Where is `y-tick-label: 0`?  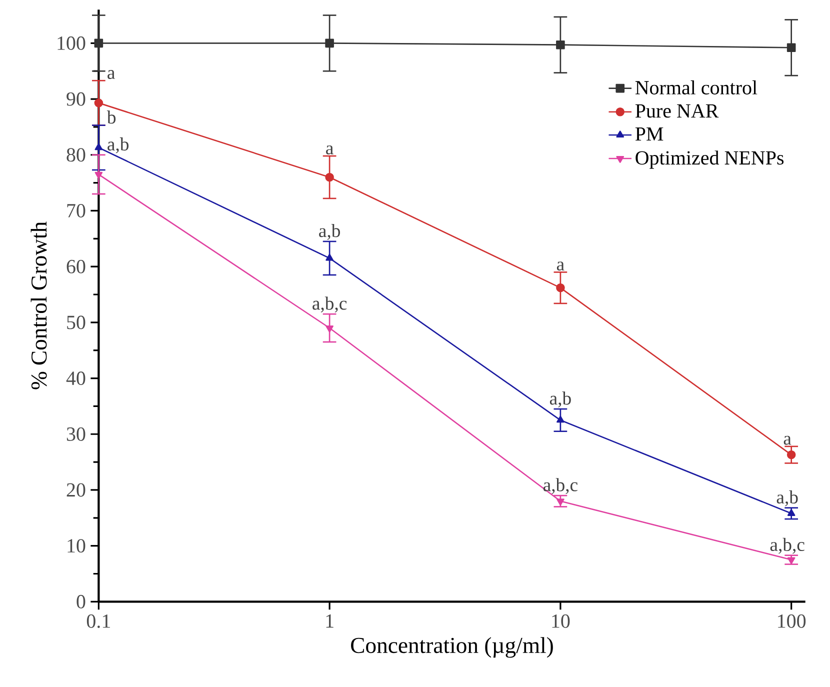 y-tick-label: 0 is located at coordinates (81, 601).